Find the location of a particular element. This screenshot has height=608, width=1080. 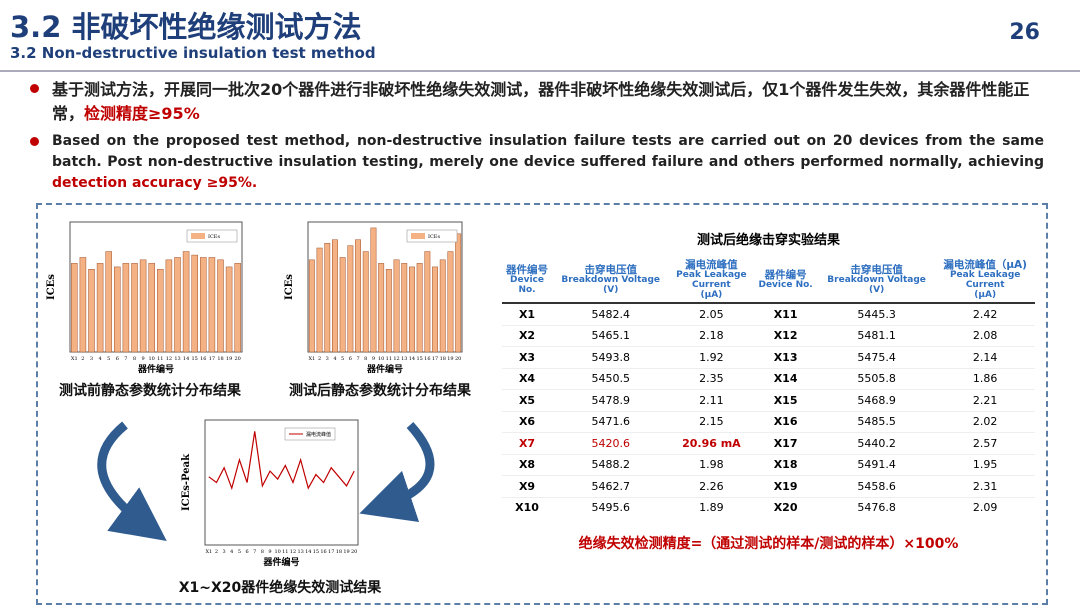

table-cell: 5471.6 is located at coordinates (611, 421).